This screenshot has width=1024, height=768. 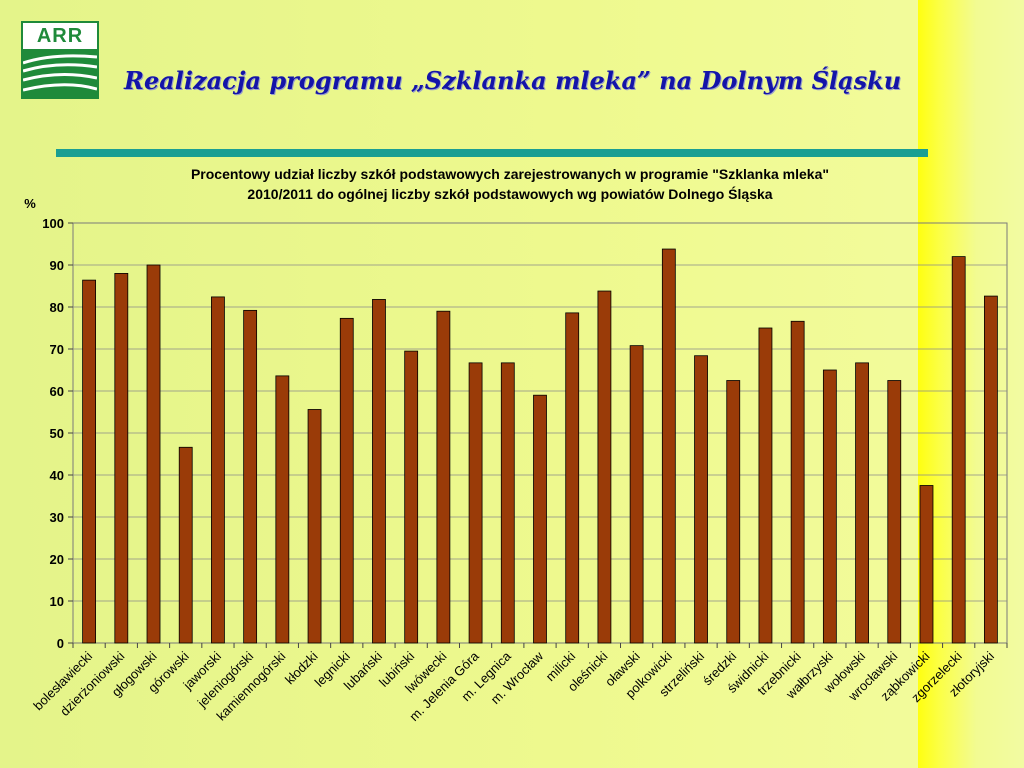 What do you see at coordinates (60, 643) in the screenshot?
I see `y-tick-label: 0` at bounding box center [60, 643].